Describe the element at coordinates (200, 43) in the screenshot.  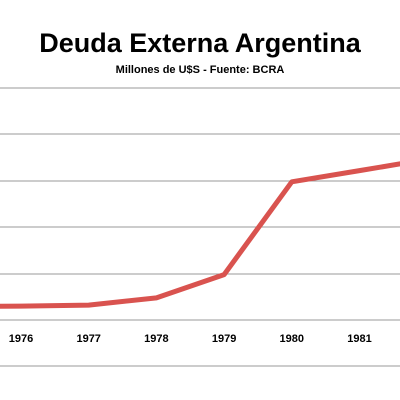
I see `chart-title: Deuda Externa Argentina` at that location.